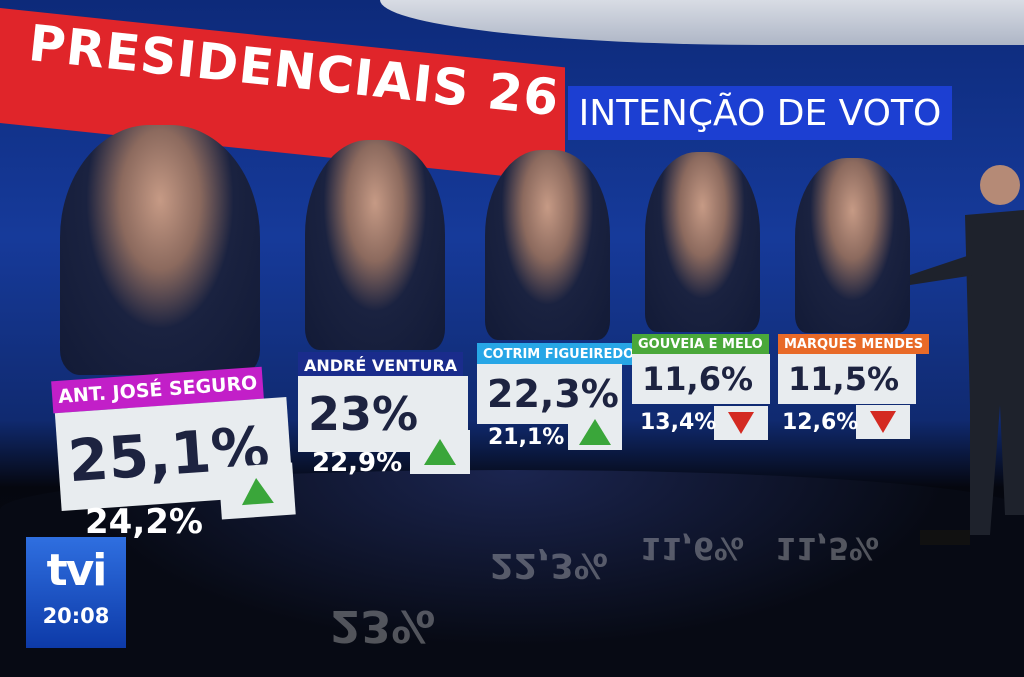  I want to click on reflection-cotrim: 22,3%, so click(549, 565).